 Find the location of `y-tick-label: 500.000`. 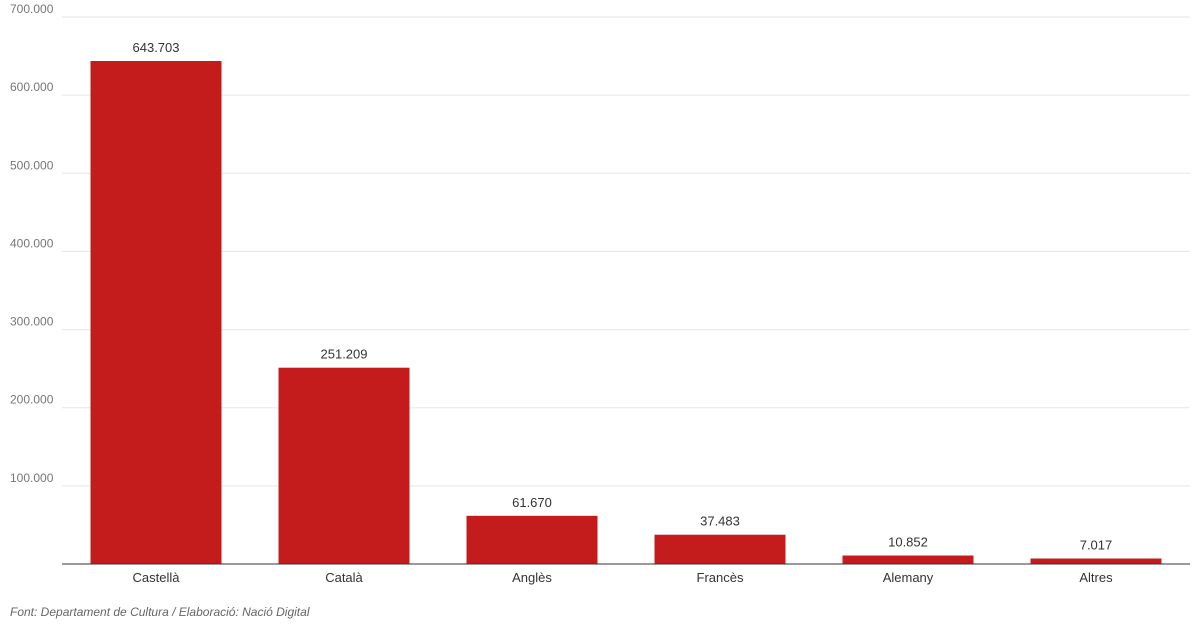

y-tick-label: 500.000 is located at coordinates (32, 165).